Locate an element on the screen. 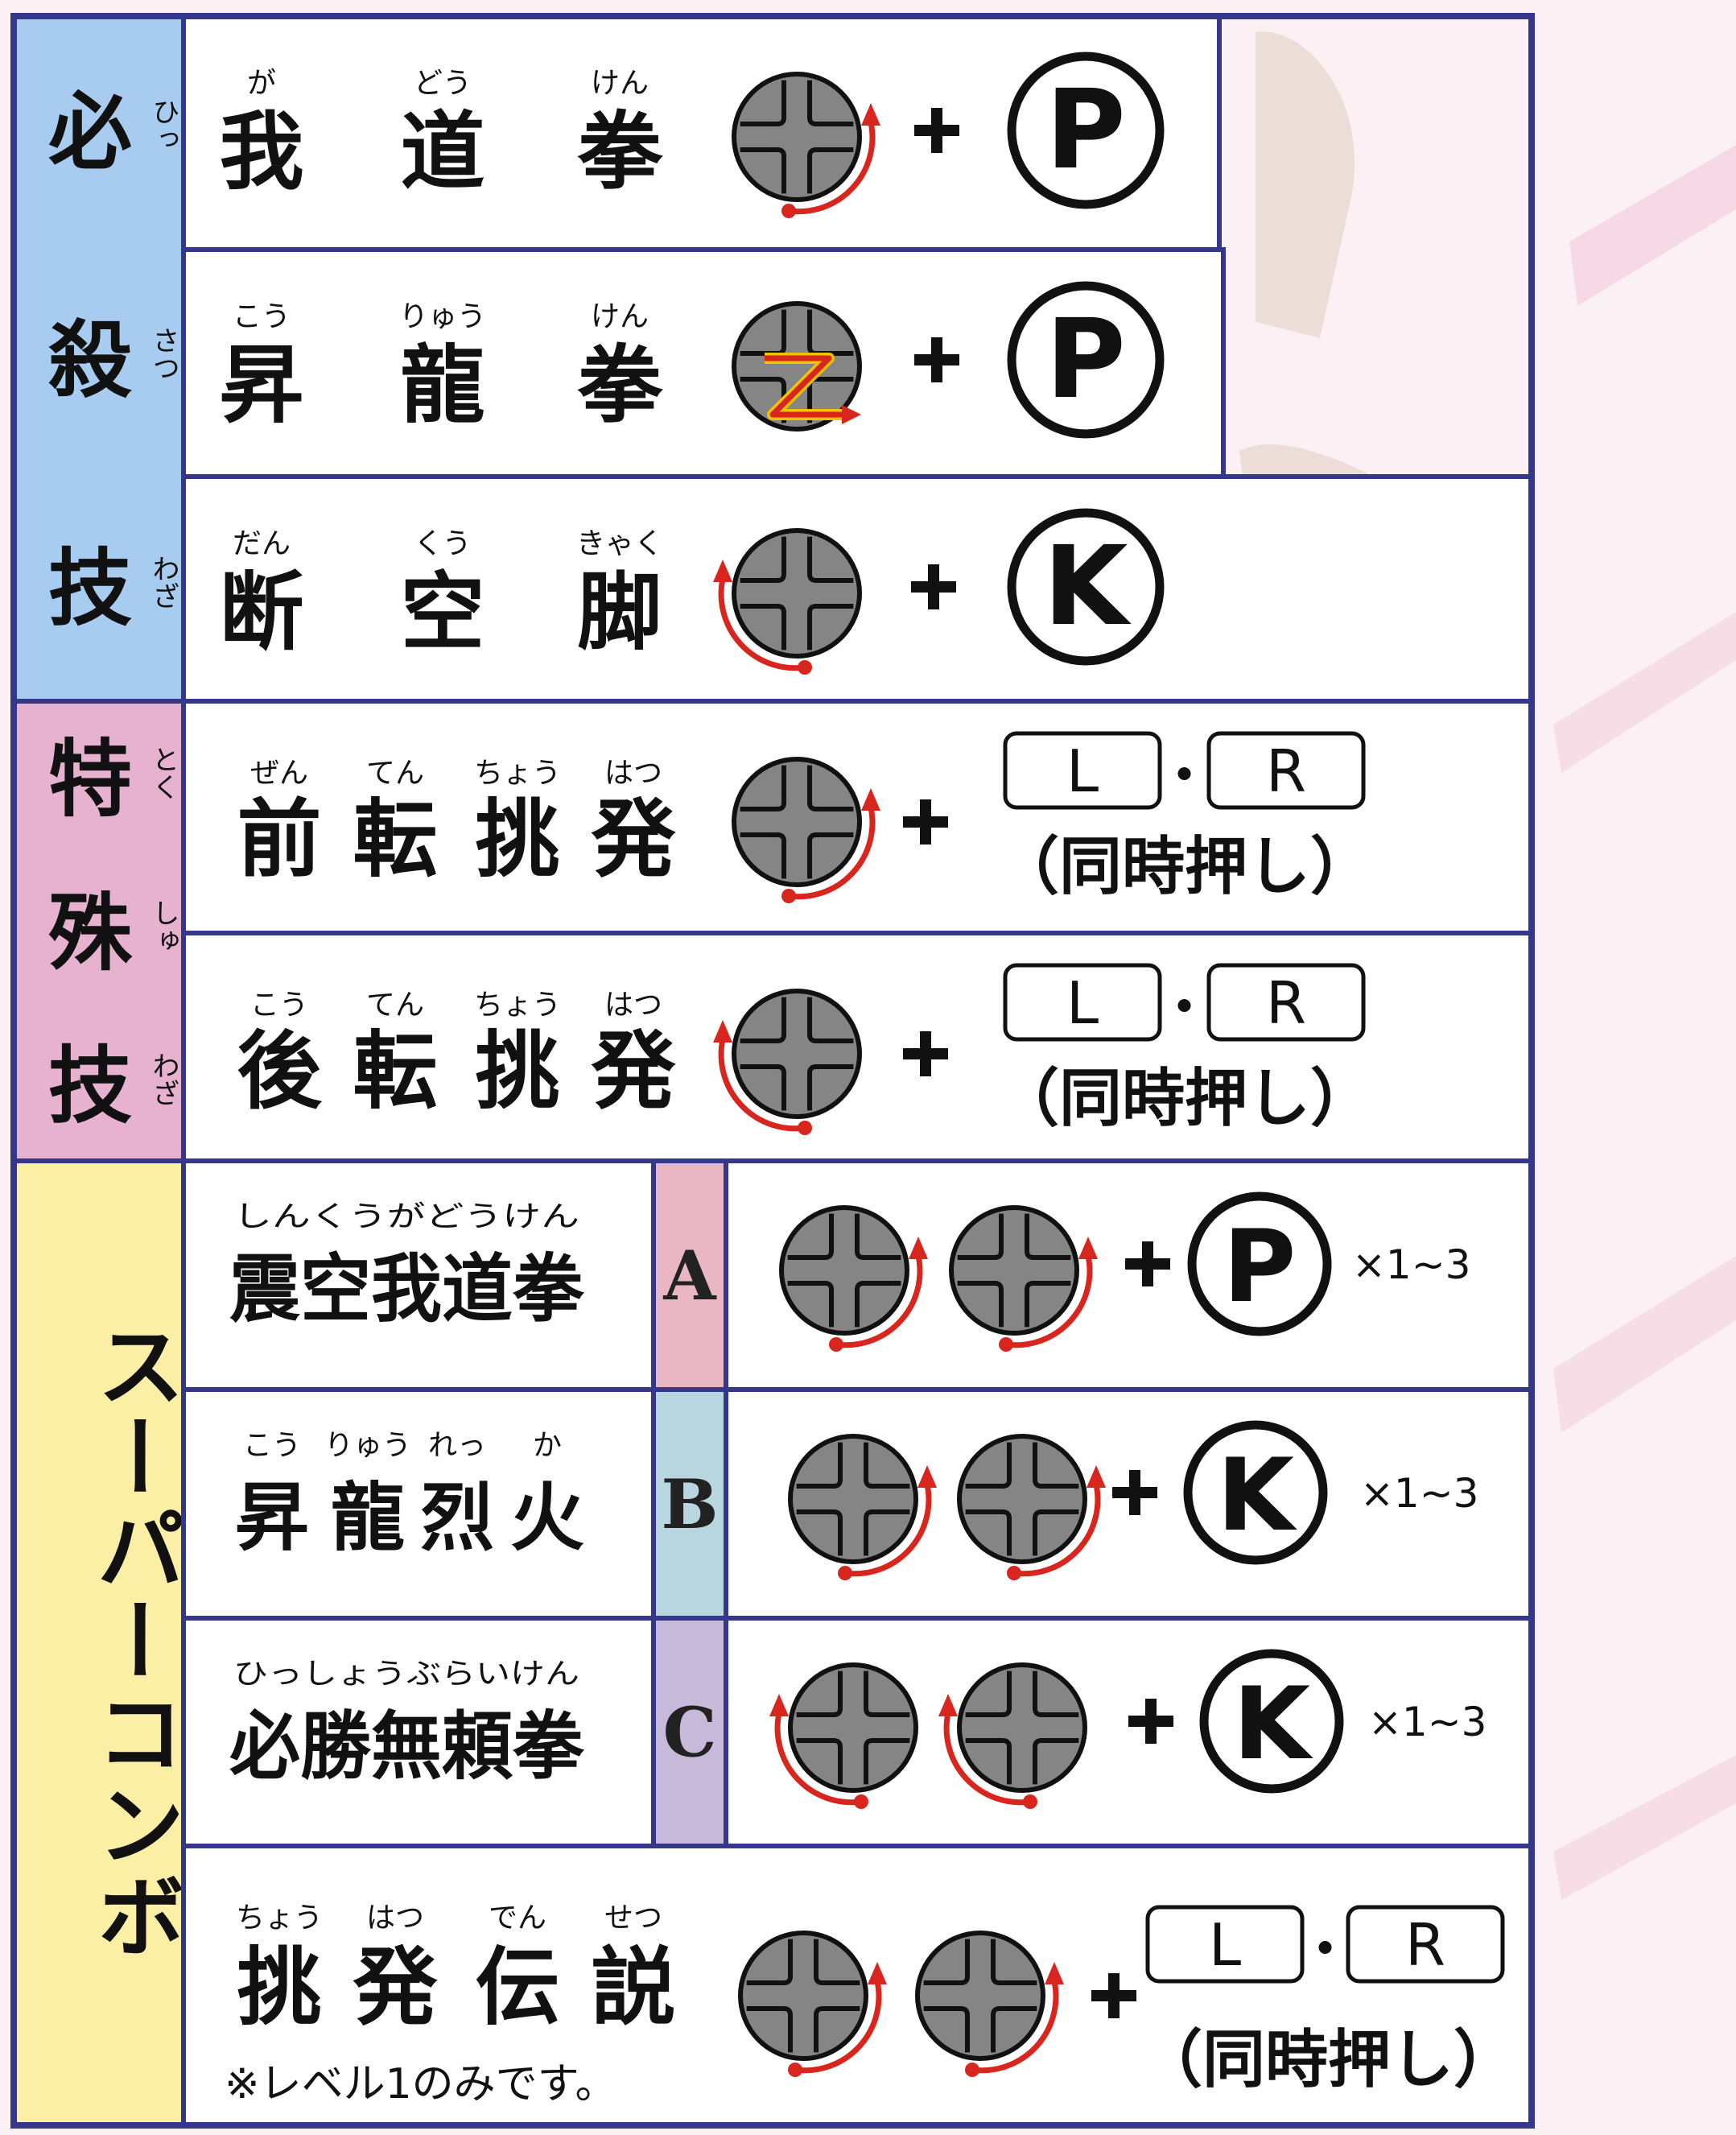  button-note: （同時押し） is located at coordinates (1328, 2060).